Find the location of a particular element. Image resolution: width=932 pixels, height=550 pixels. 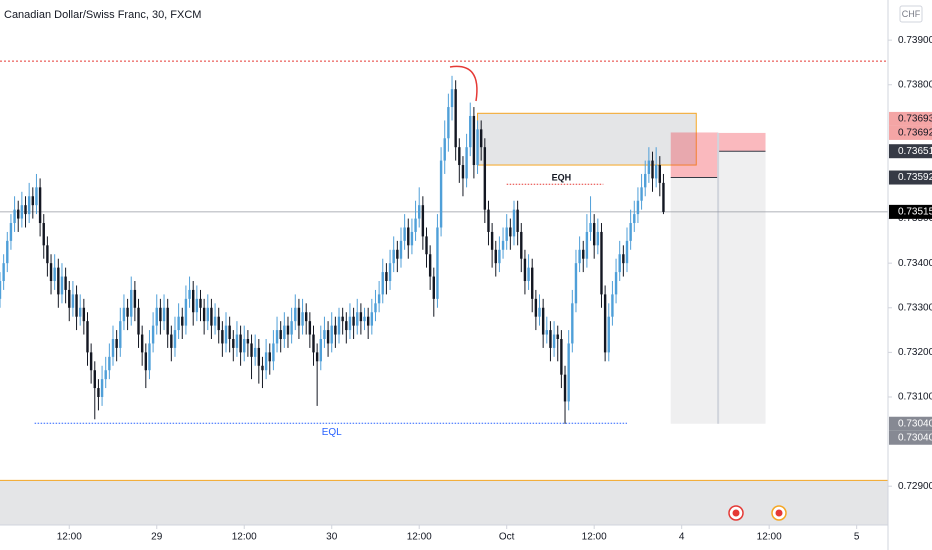

price-label-bg is located at coordinates (910, 151).